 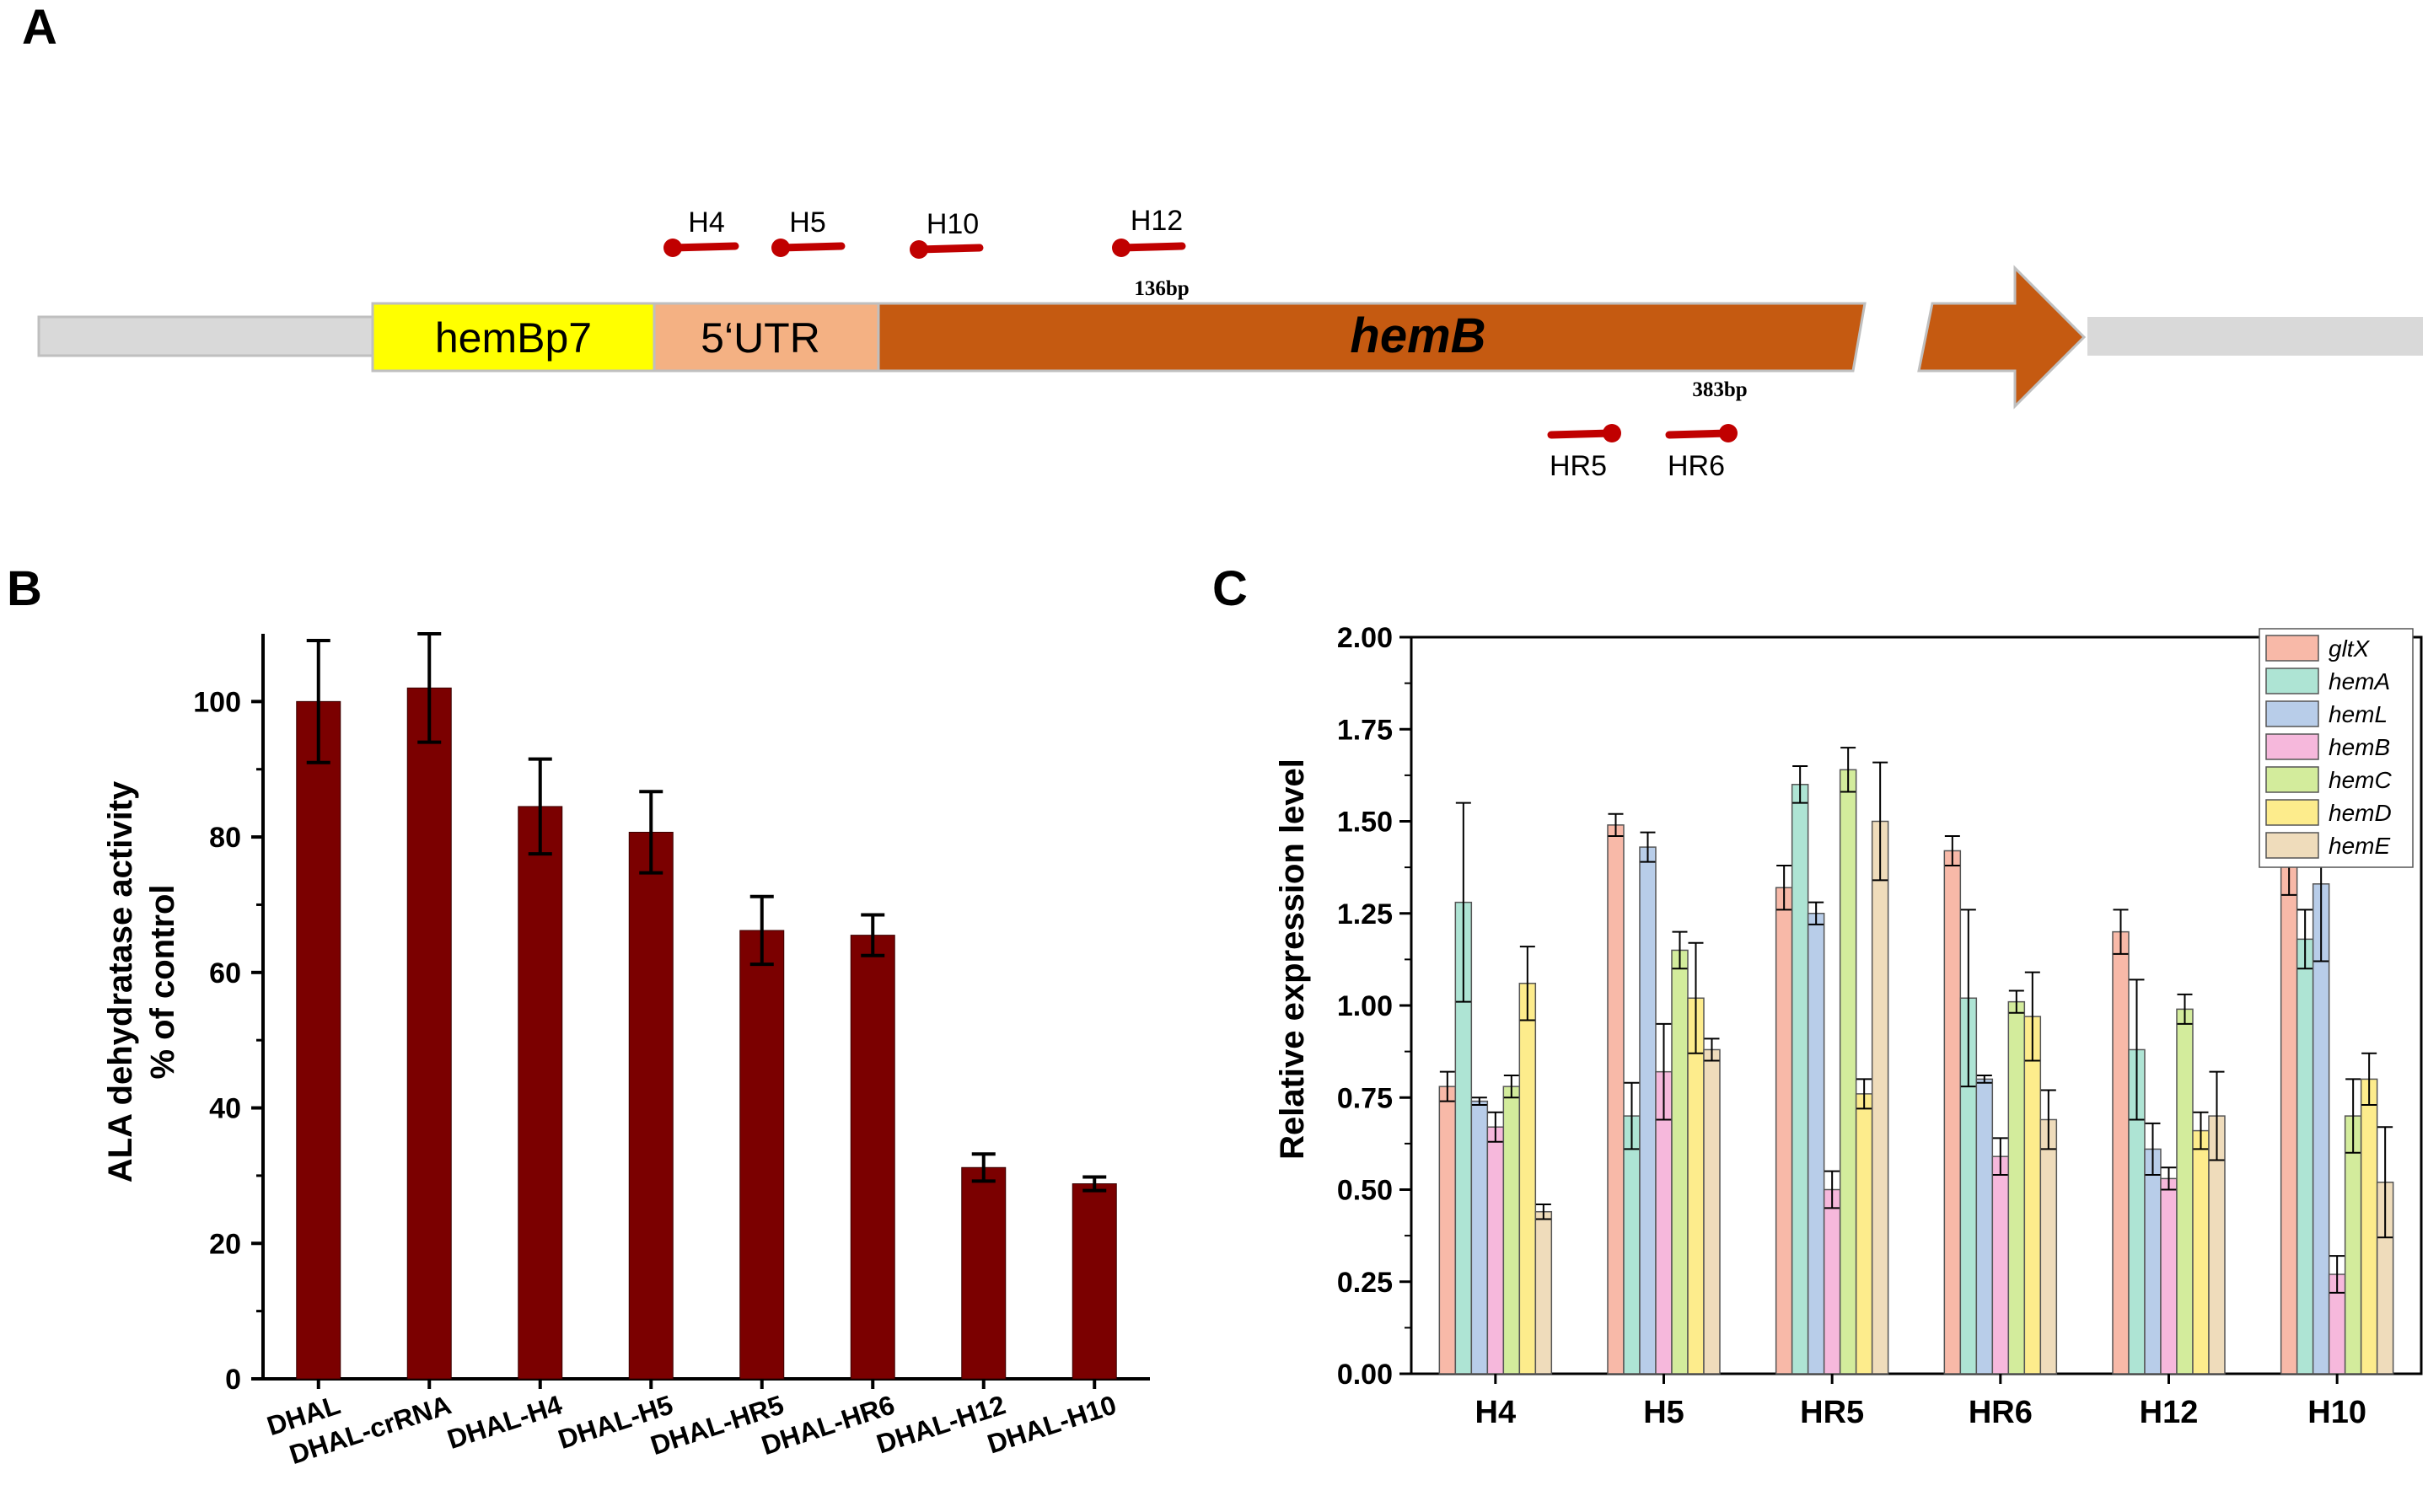 What do you see at coordinates (1121, 248) in the screenshot?
I see `guide-h12-marker-icon` at bounding box center [1121, 248].